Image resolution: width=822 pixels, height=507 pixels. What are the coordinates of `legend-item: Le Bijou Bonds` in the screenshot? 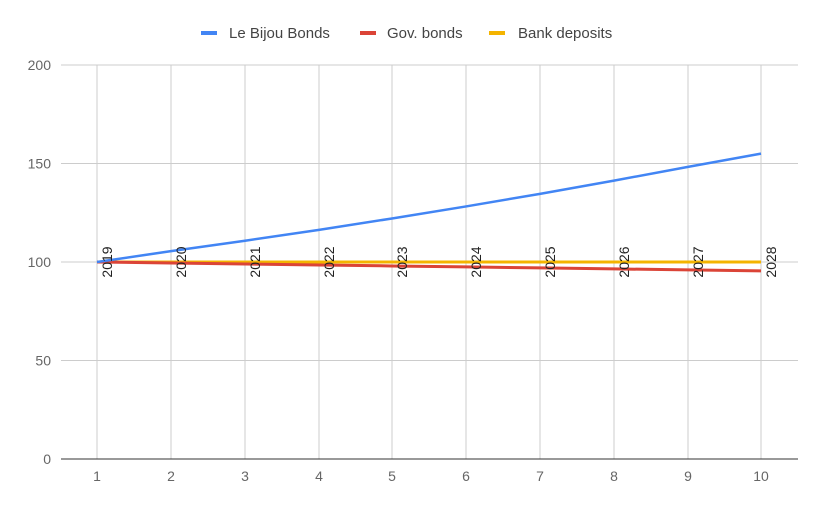 It's located at (265, 33).